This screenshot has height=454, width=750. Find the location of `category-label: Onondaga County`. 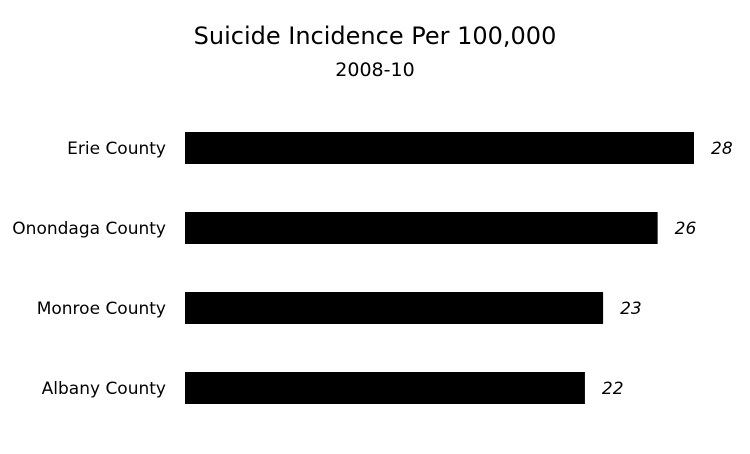

category-label: Onondaga County is located at coordinates (89, 229).